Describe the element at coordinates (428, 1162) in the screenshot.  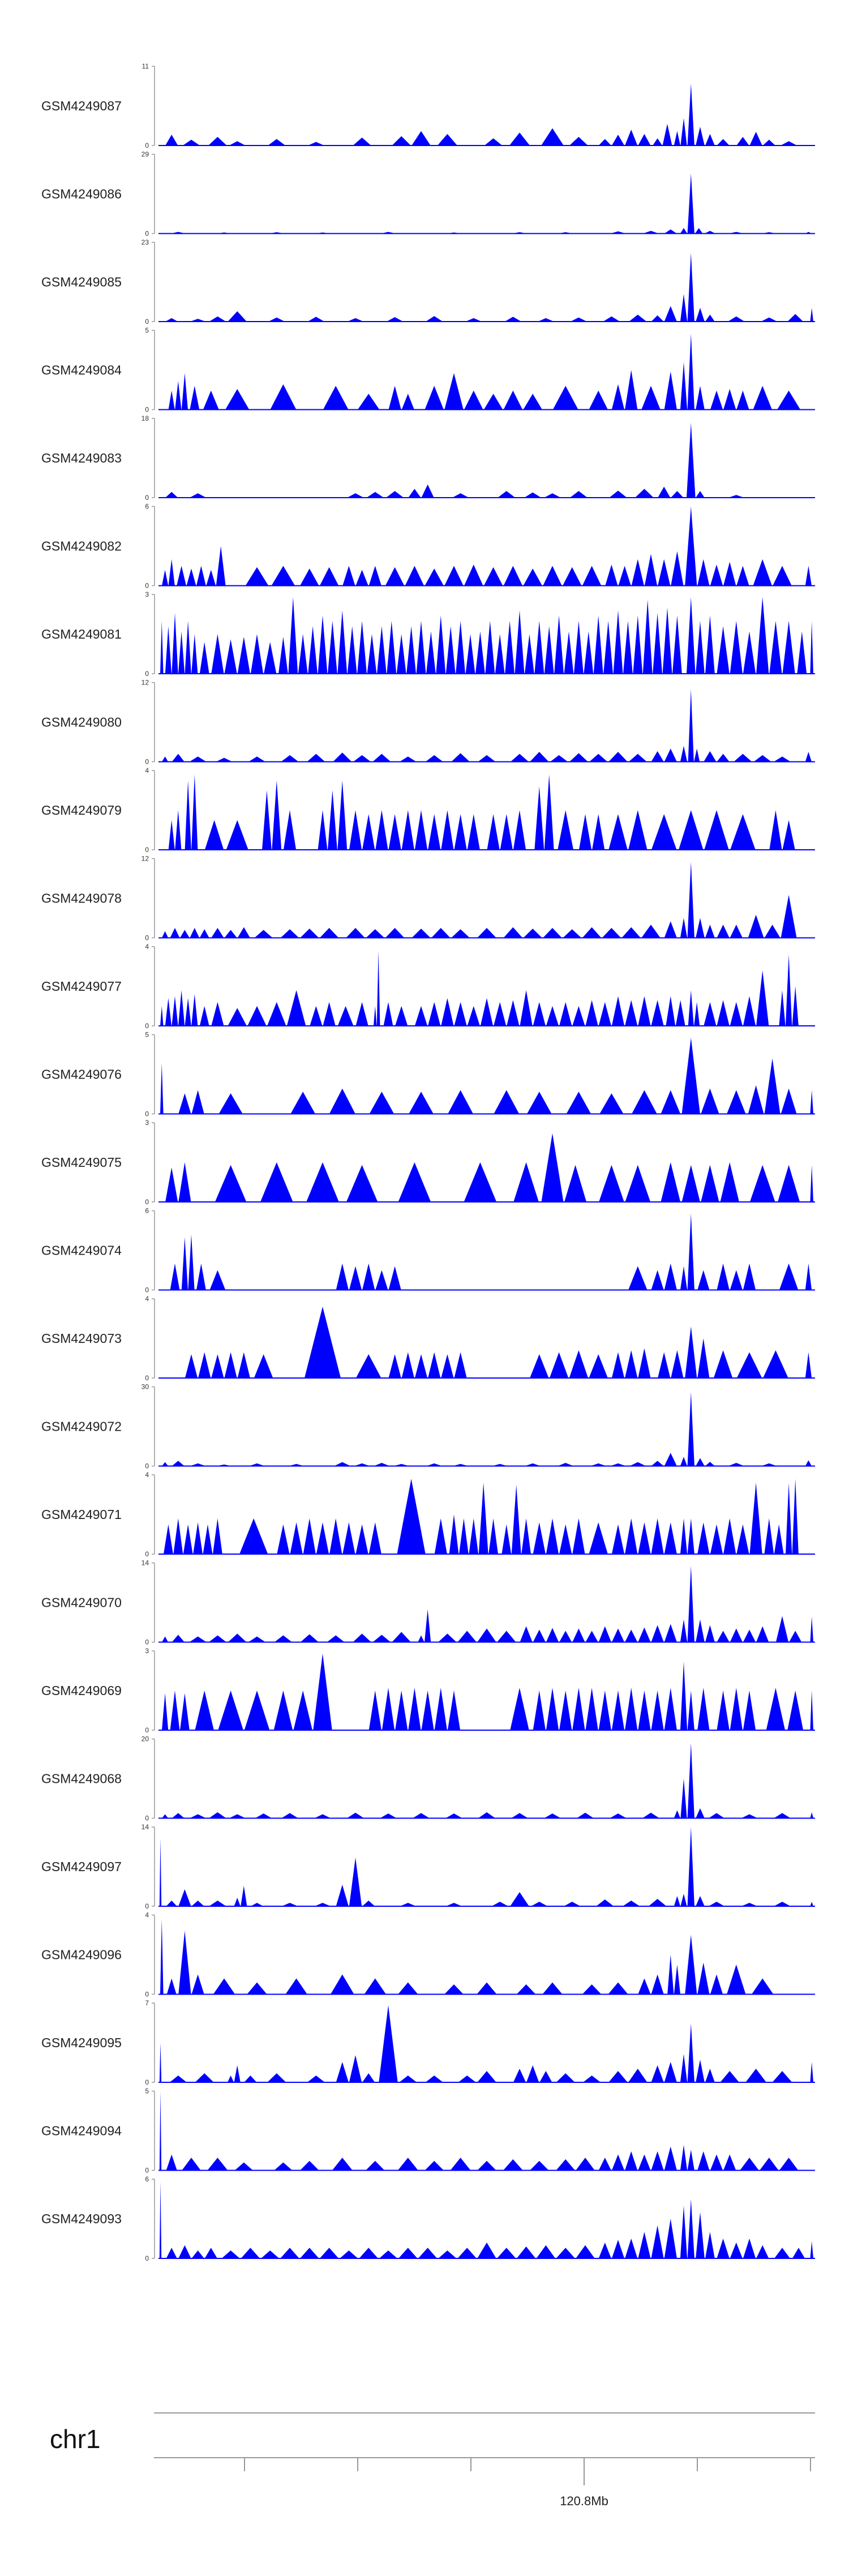
I see `track-GSM4249075: GSM4249075 3 0` at that location.